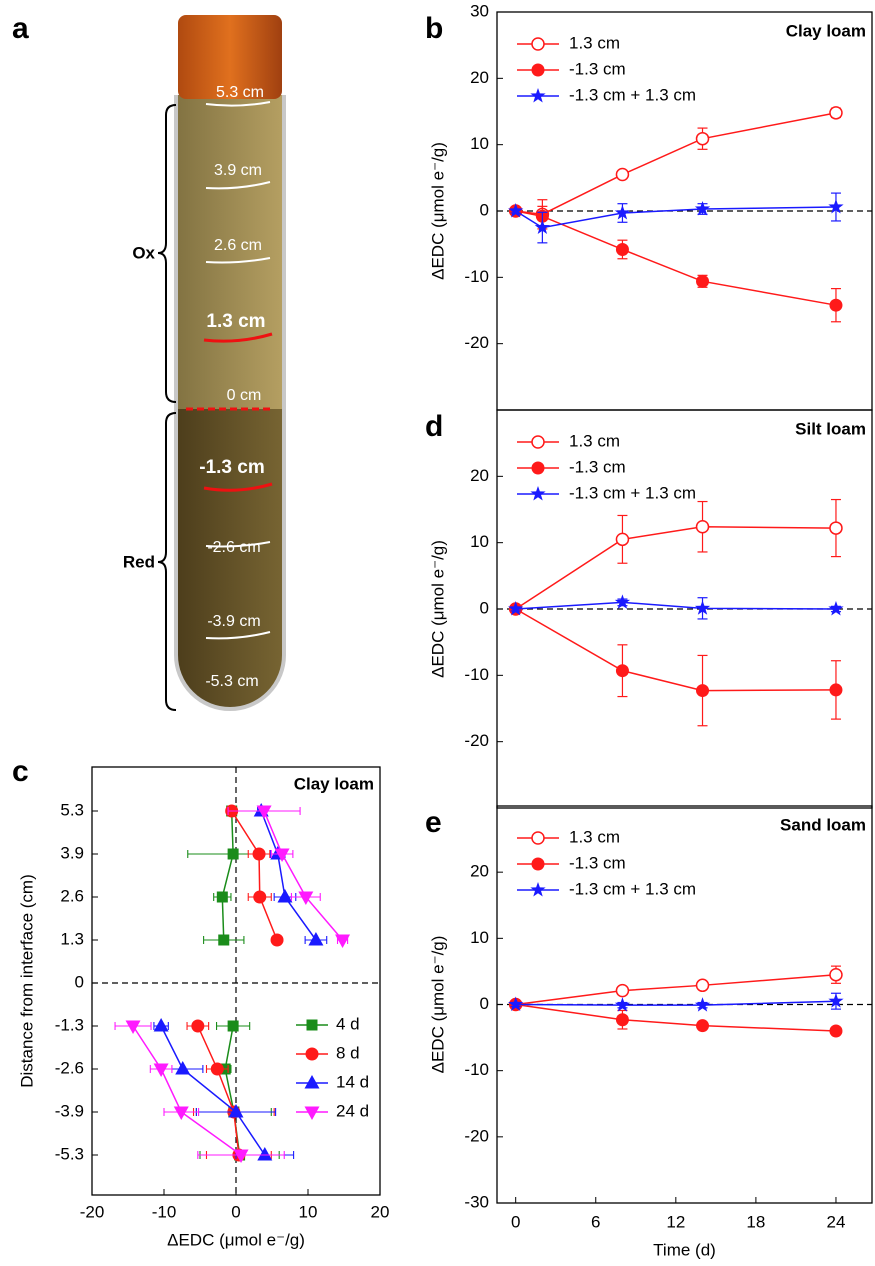  What do you see at coordinates (830, 428) in the screenshot?
I see `chart-title: Silt loam` at bounding box center [830, 428].